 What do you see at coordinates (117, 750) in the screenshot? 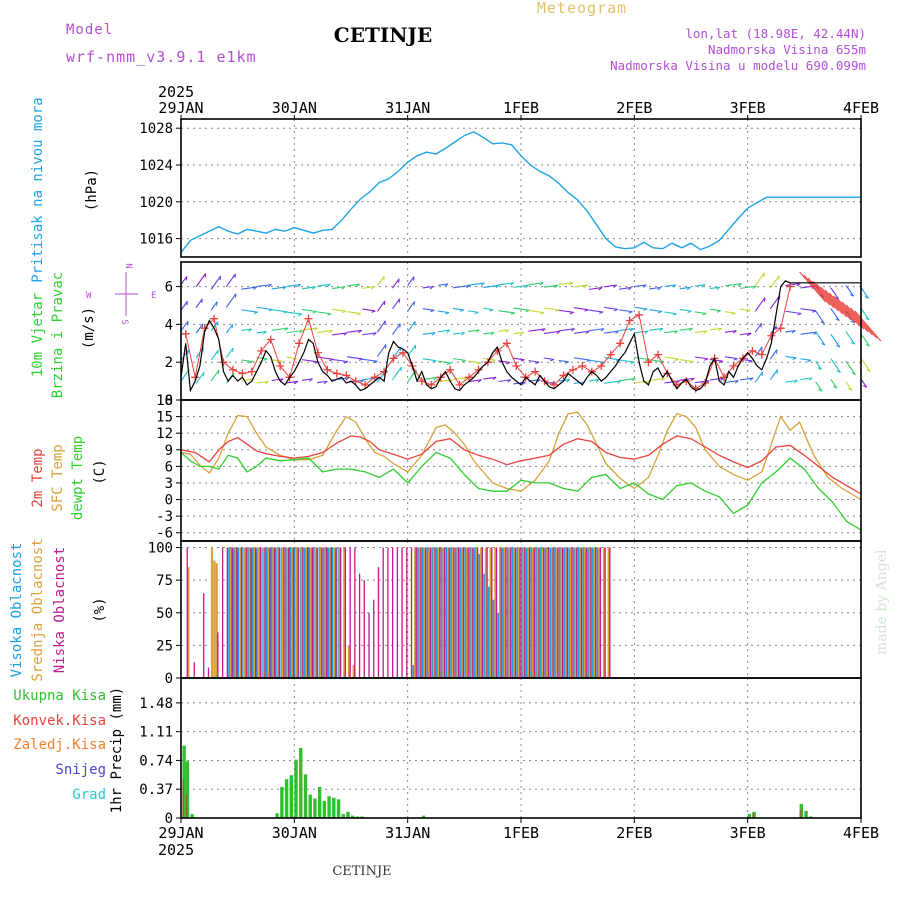
I see `precip-ylabel-unit: 1hr Precip (mm)` at bounding box center [117, 750].